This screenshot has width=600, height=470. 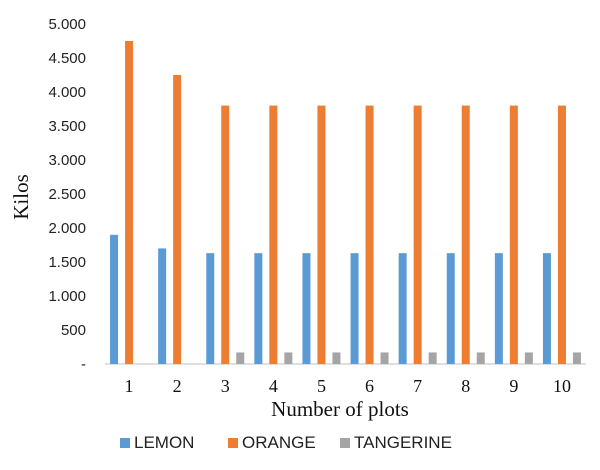 I want to click on x-tick-label: 4, so click(x=273, y=386).